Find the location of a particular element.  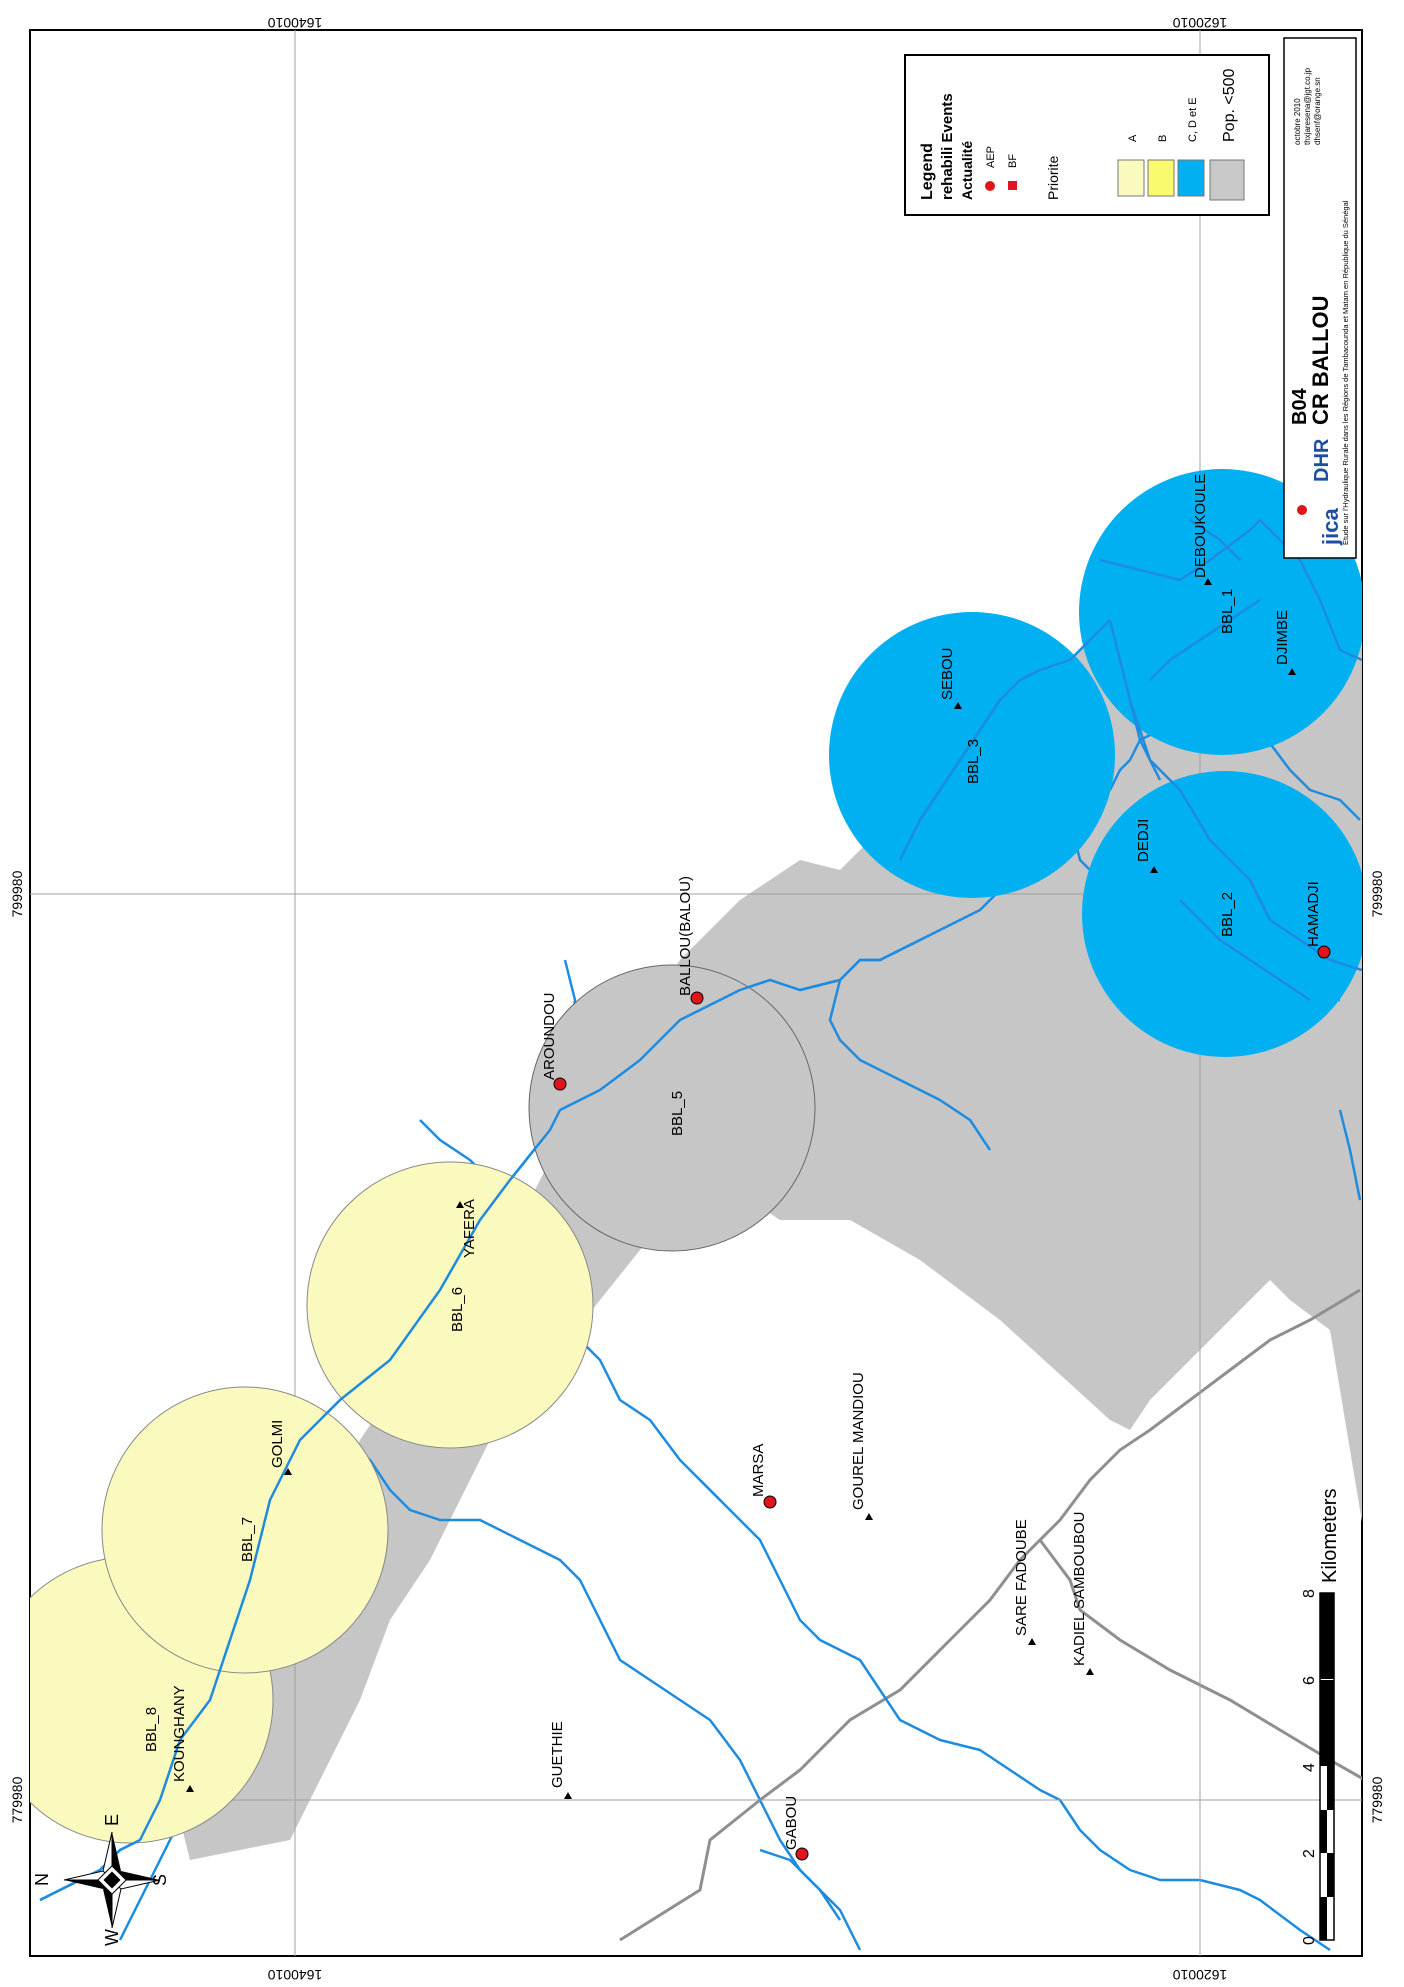

scale-bar: 0 2 4 6 8 Kilometers is located at coordinates (1321, 1717).